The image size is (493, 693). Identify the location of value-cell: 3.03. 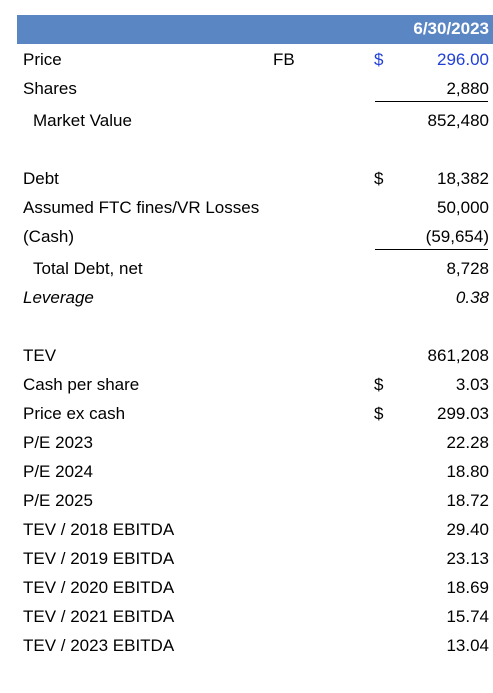
(472, 384).